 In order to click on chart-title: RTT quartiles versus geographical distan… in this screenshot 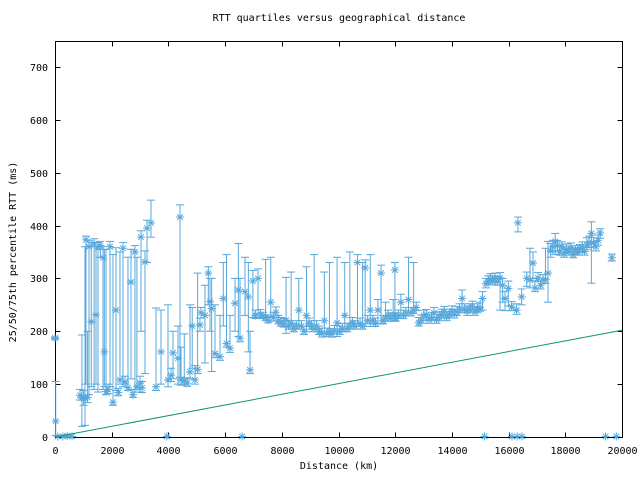, I will do `click(339, 18)`.